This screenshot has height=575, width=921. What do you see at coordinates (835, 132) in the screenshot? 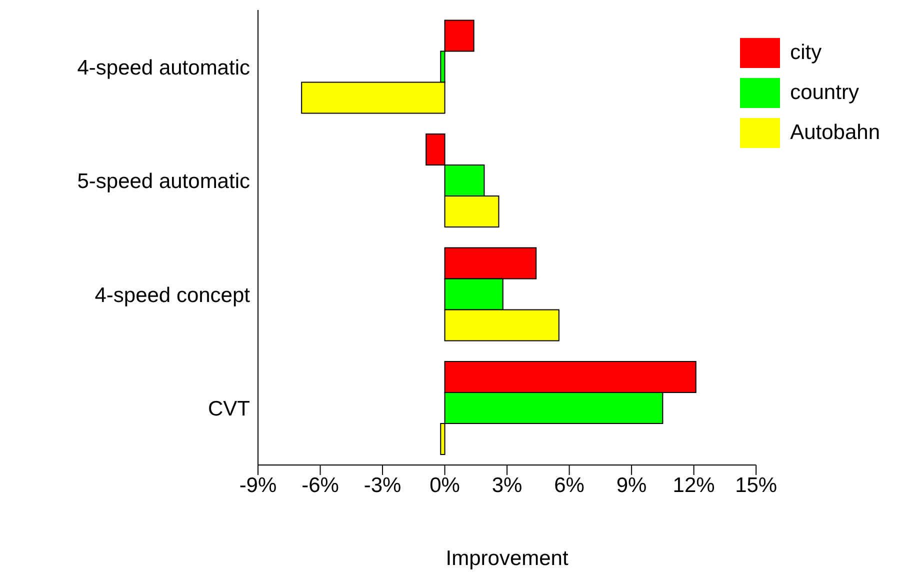
I see `legend-label: Autobahn` at bounding box center [835, 132].